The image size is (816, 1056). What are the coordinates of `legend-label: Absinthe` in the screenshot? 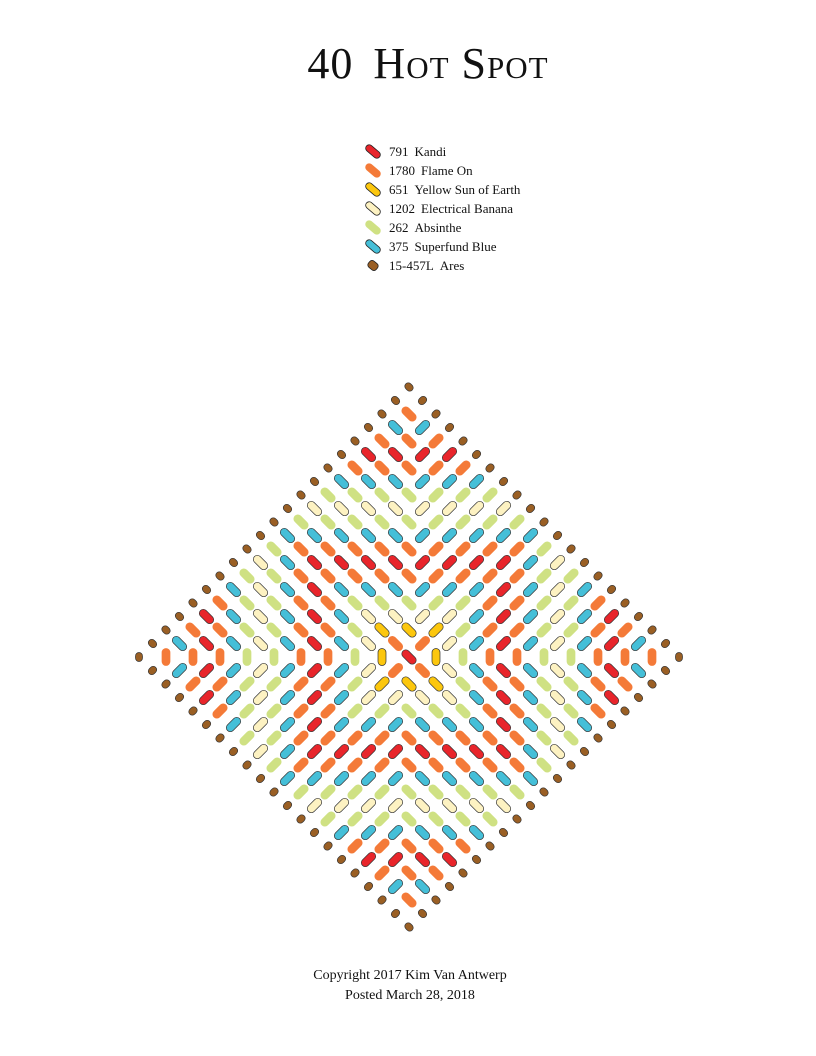 It's located at (438, 227).